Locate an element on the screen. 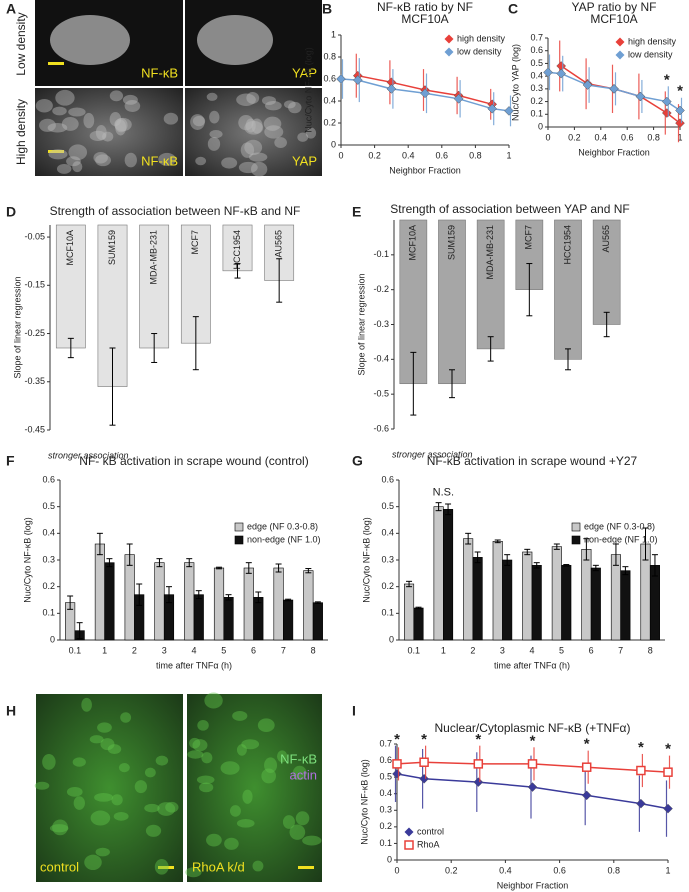  panel-letter: G is located at coordinates (357, 461).